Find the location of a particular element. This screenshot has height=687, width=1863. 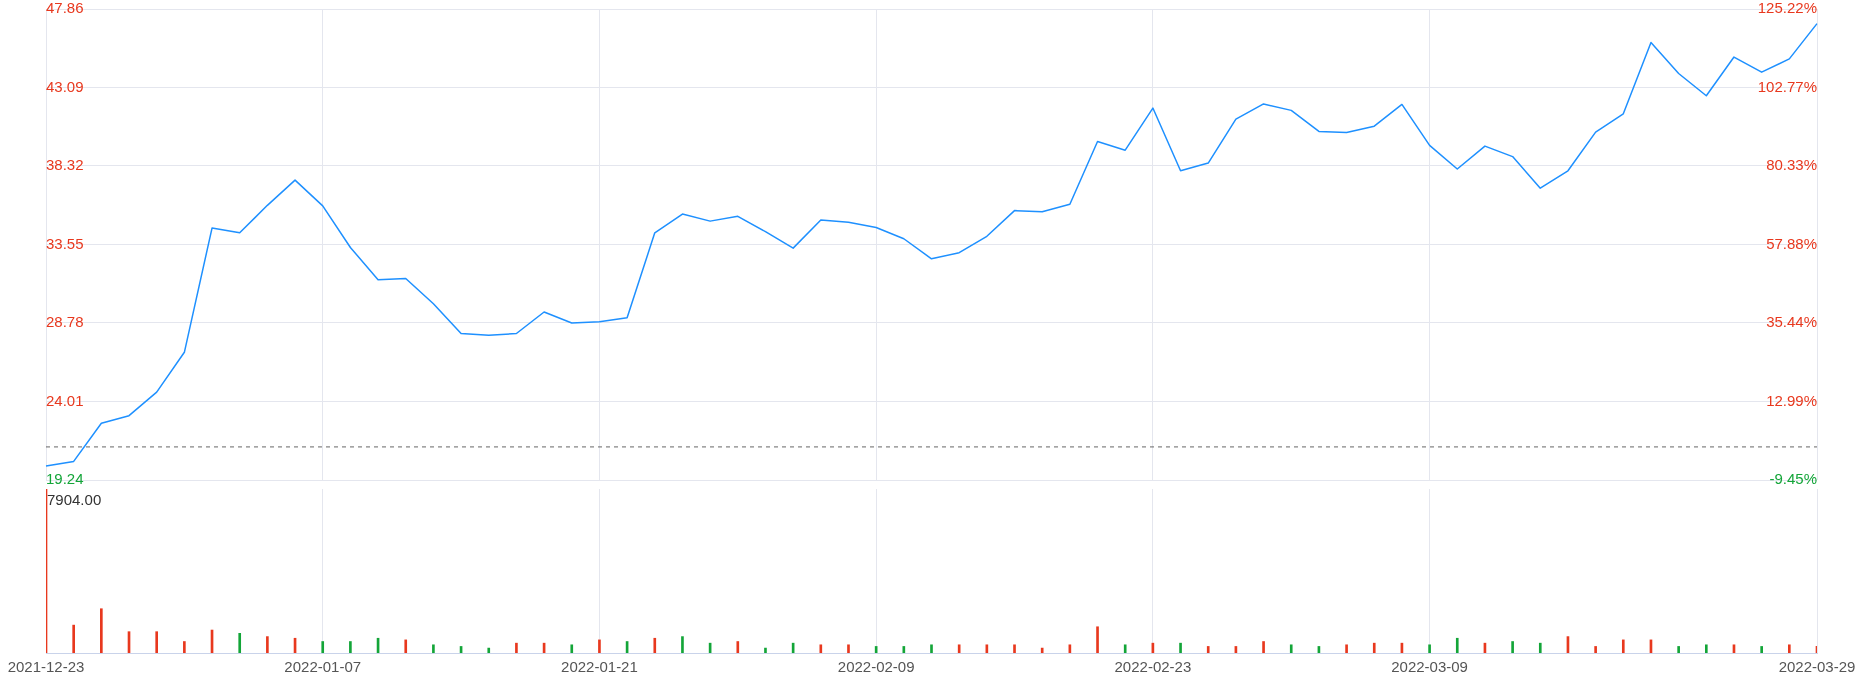

y2-tick-label: 12.99% is located at coordinates (1791, 400).